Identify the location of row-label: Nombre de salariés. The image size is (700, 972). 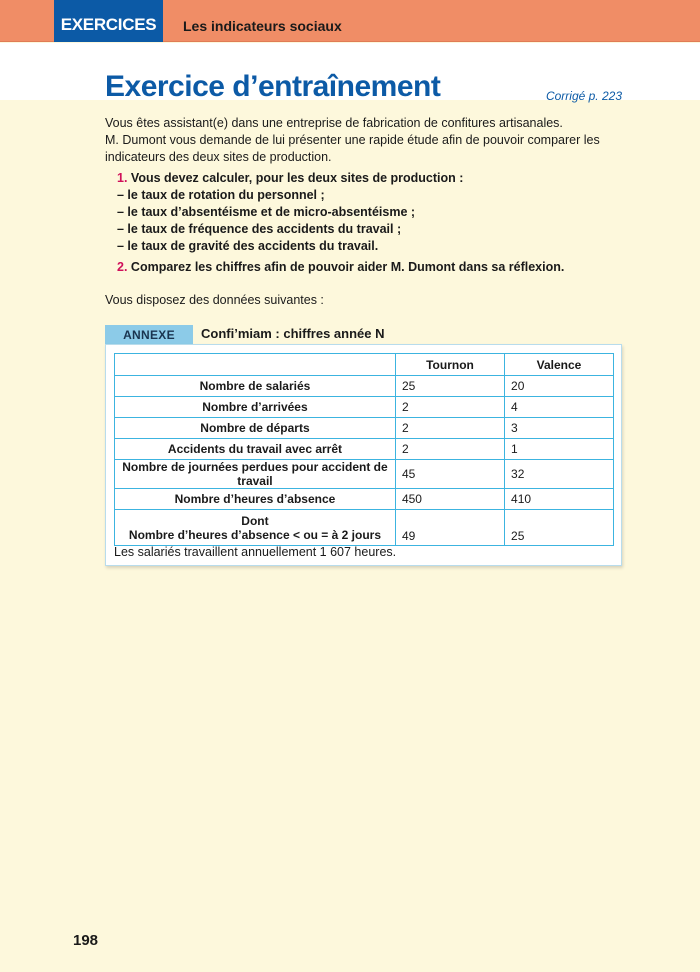
(255, 386).